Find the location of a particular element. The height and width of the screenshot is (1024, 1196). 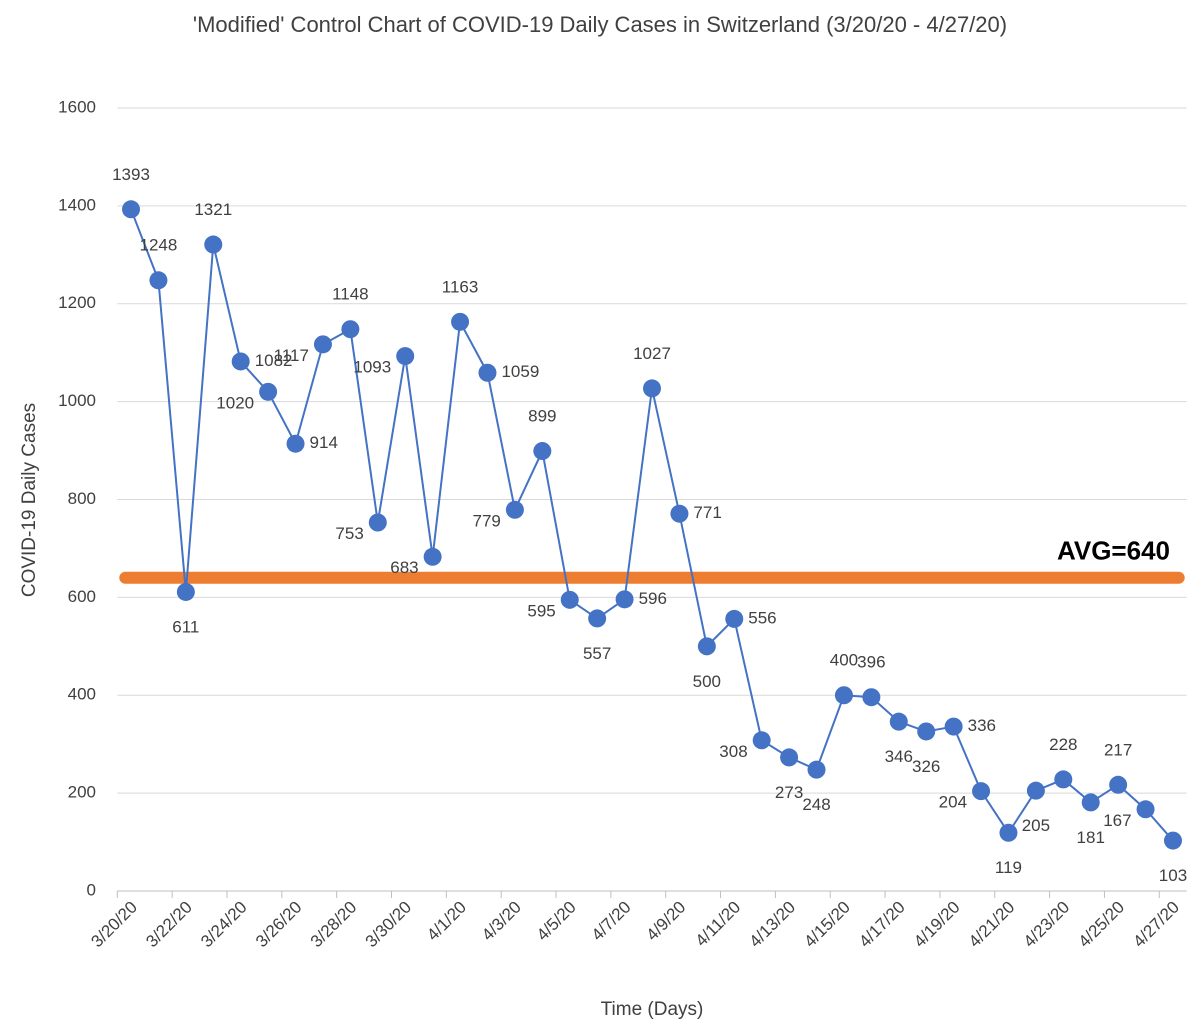

x-tick-label: 3/28/20 is located at coordinates (334, 925).